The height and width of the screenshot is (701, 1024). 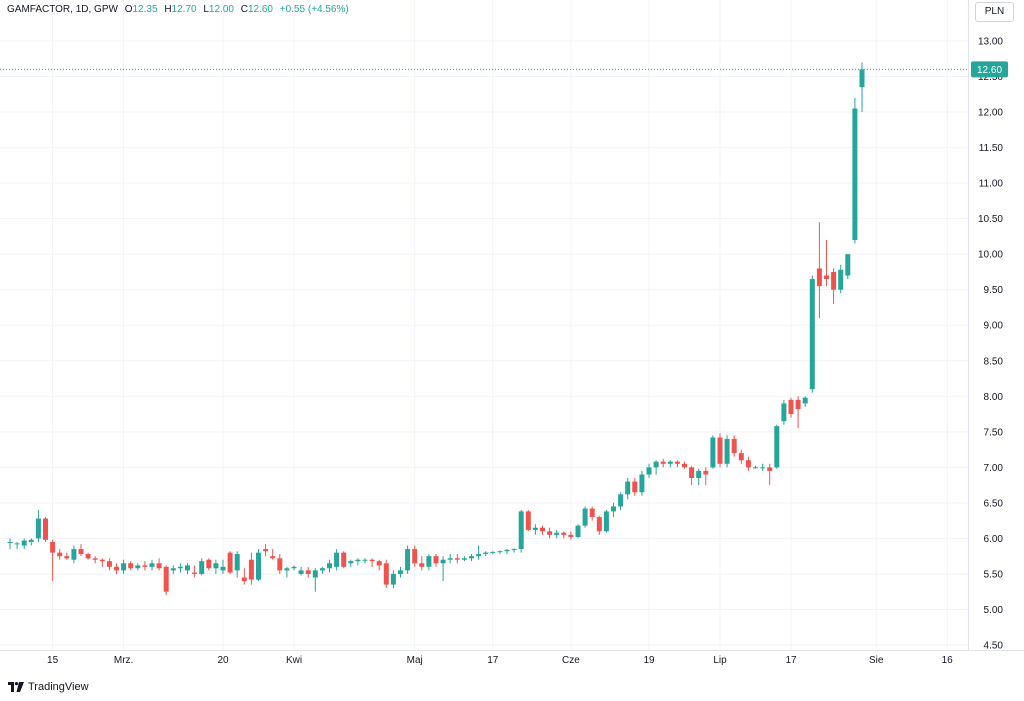 What do you see at coordinates (294, 660) in the screenshot?
I see `x-tick-label: Kwi` at bounding box center [294, 660].